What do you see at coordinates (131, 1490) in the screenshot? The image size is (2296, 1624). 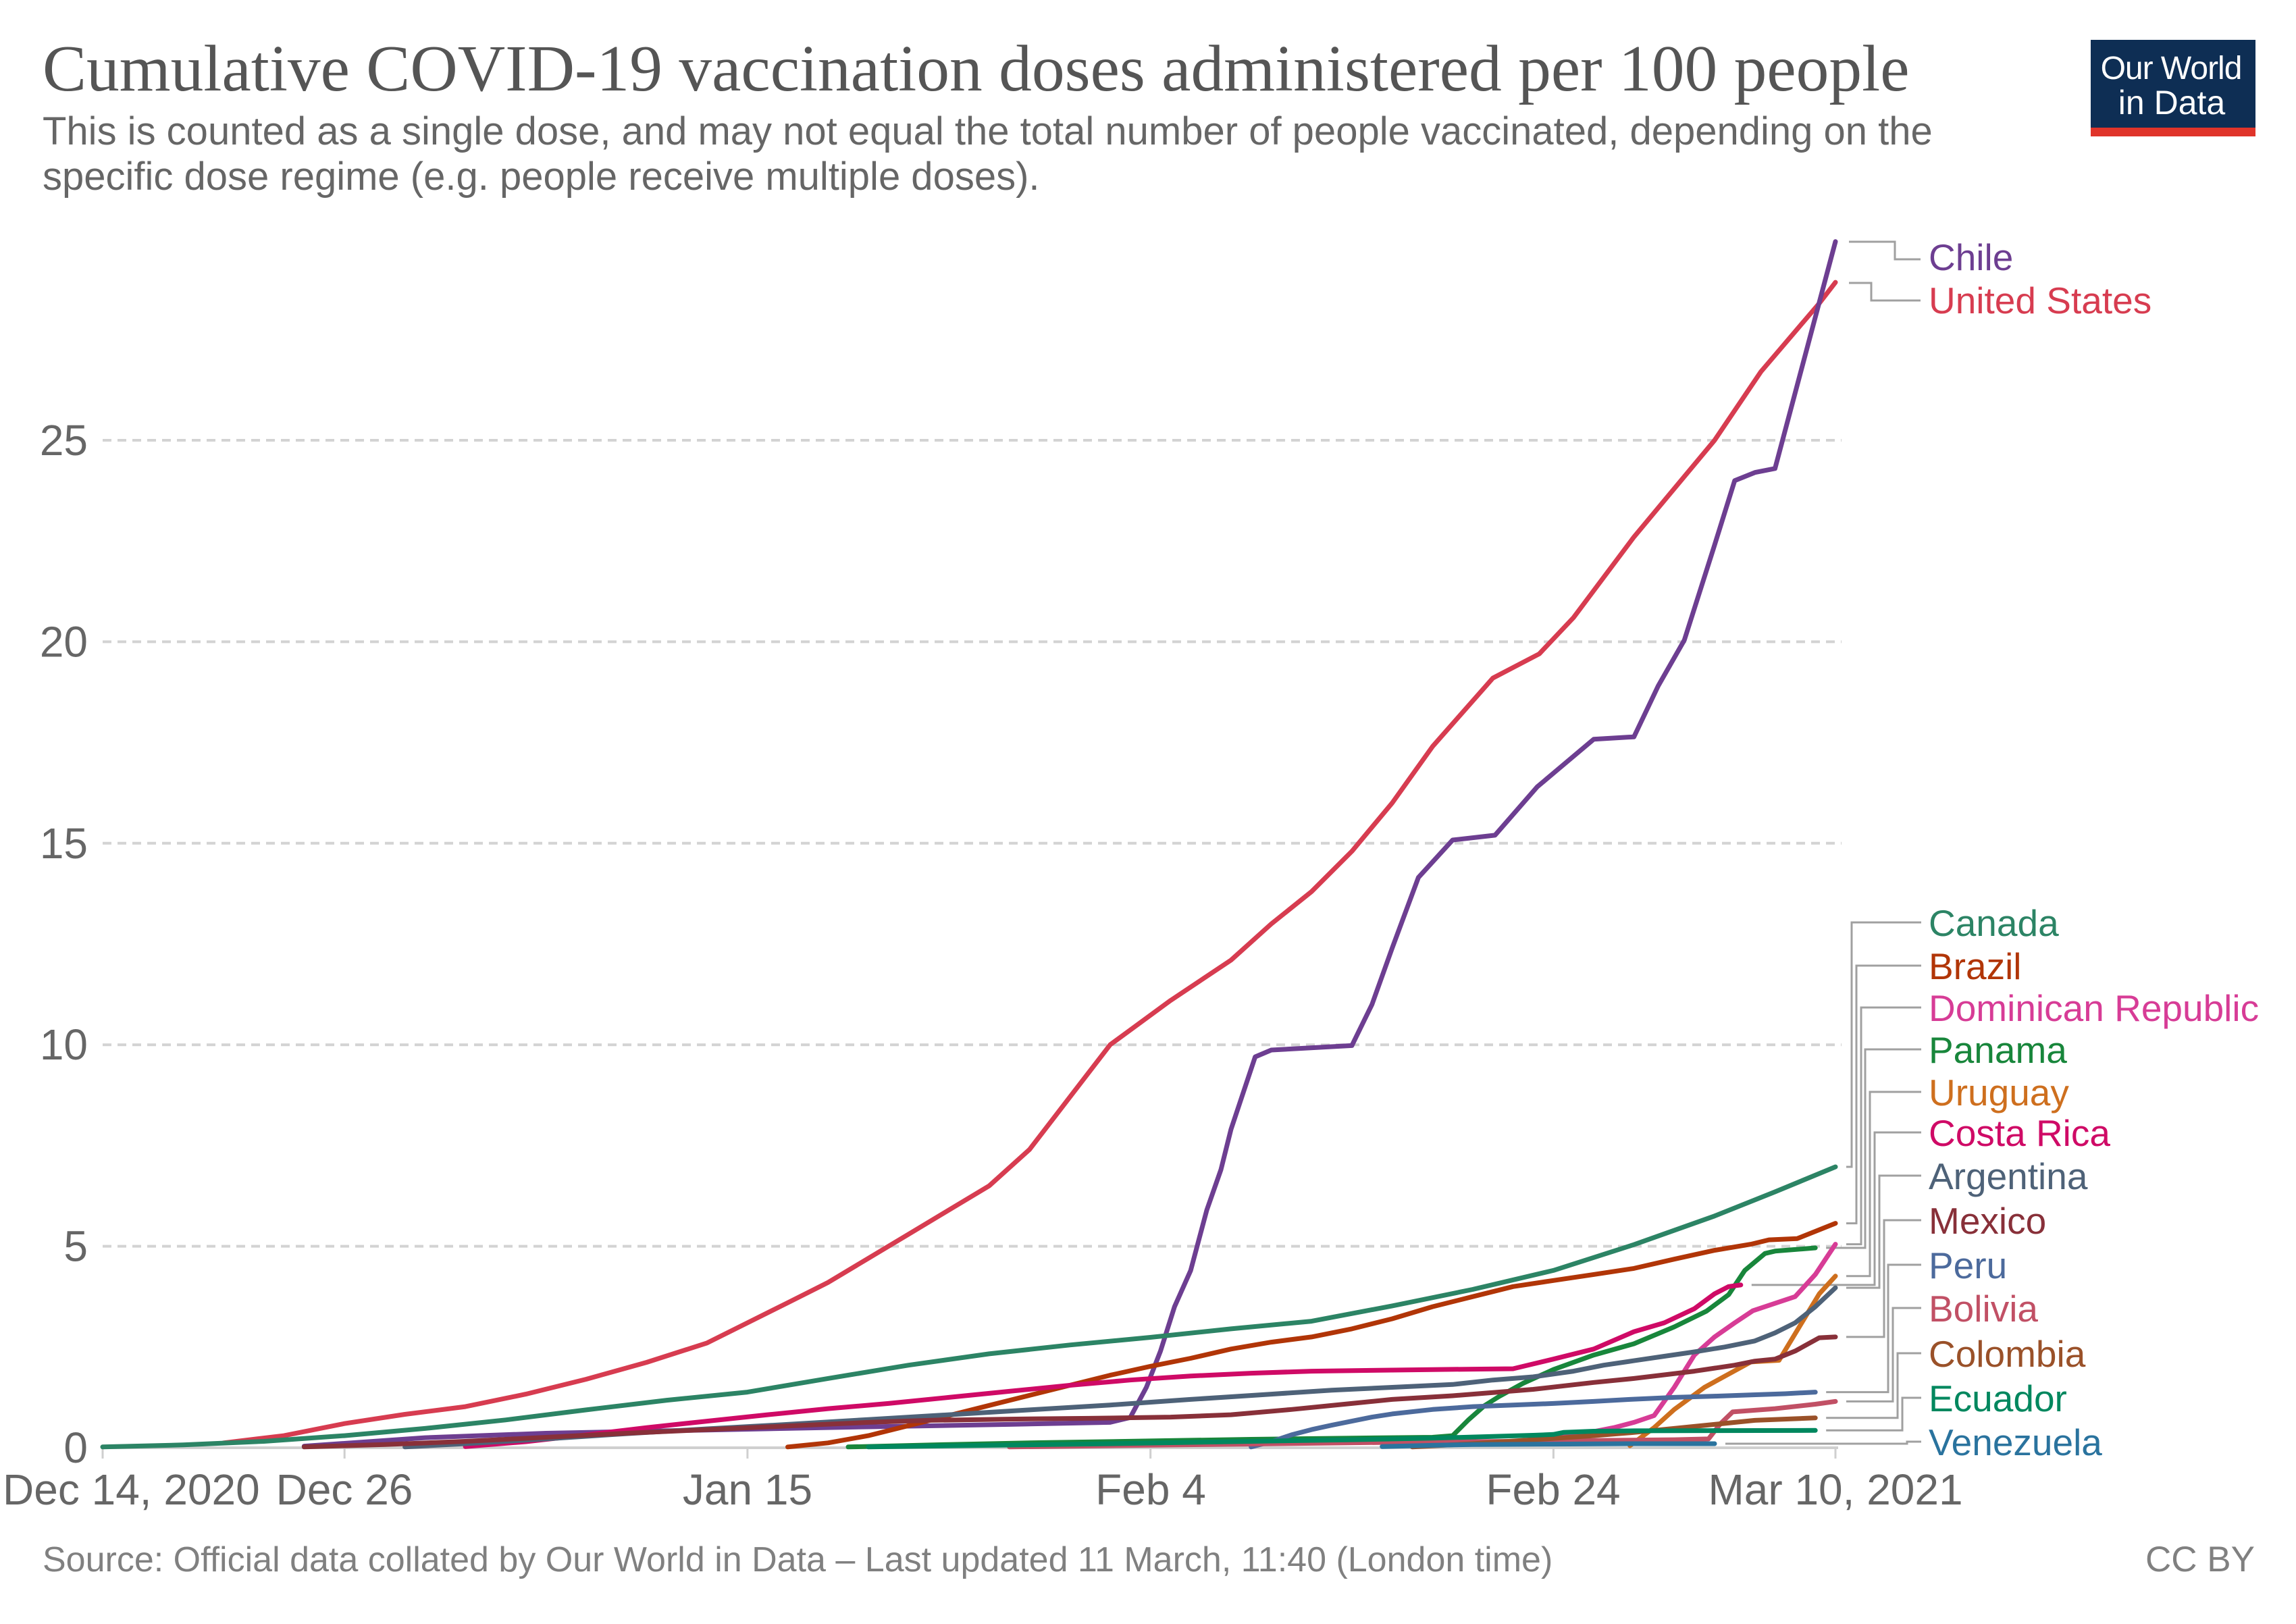 I see `svg-text: Dec 14, 2020` at bounding box center [131, 1490].